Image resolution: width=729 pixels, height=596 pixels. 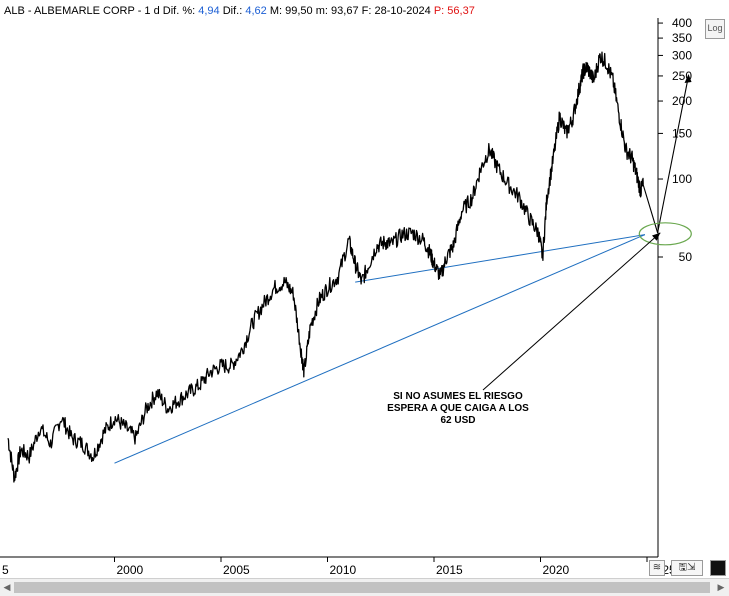 I want to click on header-interval: 1 d, so click(x=151, y=11).